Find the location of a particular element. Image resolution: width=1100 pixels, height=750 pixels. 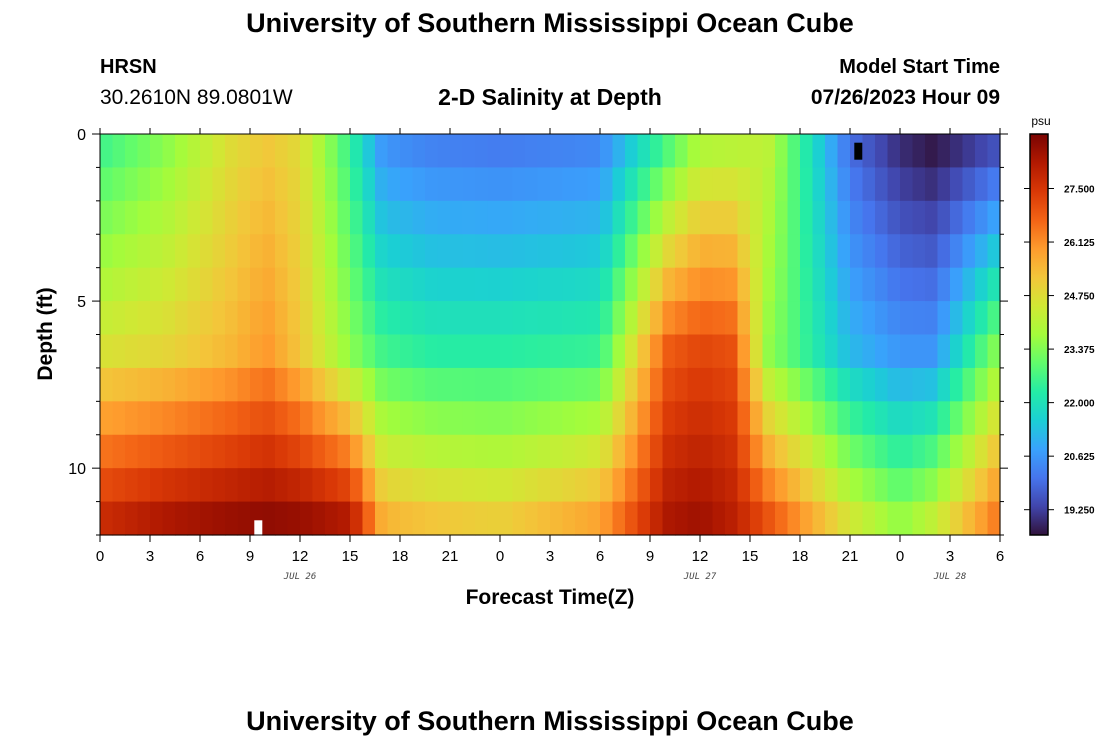

y-tick-label: 5 is located at coordinates (81, 302).